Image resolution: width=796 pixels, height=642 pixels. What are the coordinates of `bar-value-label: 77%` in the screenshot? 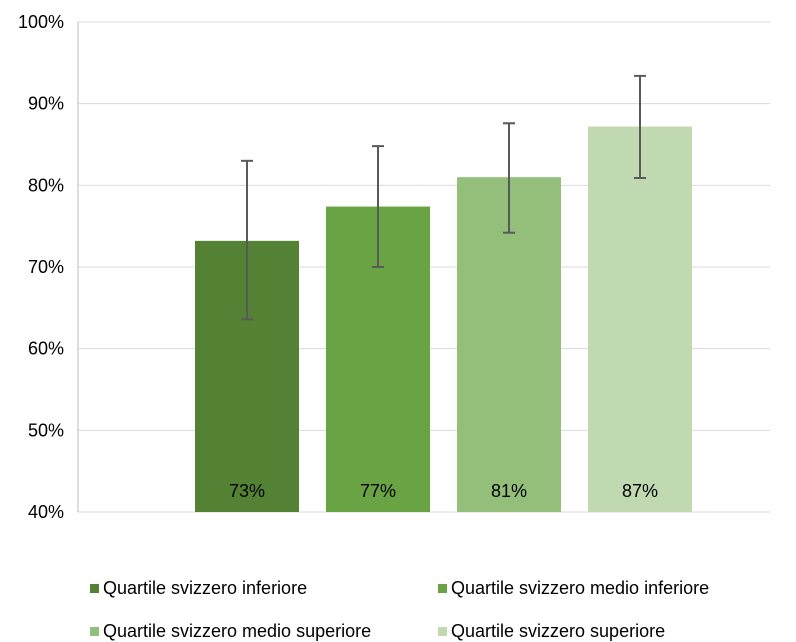 It's located at (378, 491).